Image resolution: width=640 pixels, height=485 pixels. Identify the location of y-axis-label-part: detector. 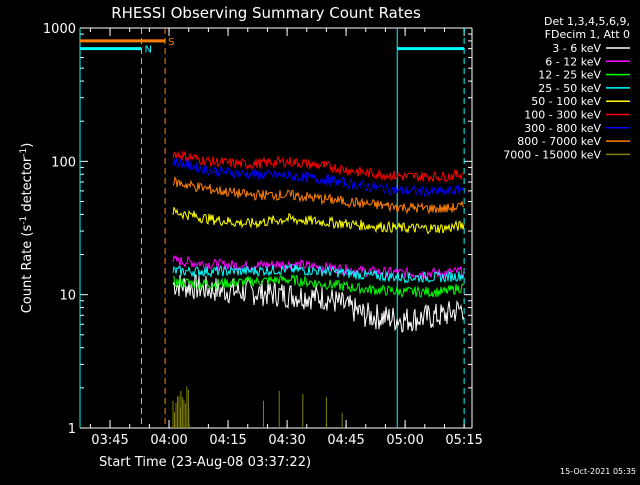
(27, 186).